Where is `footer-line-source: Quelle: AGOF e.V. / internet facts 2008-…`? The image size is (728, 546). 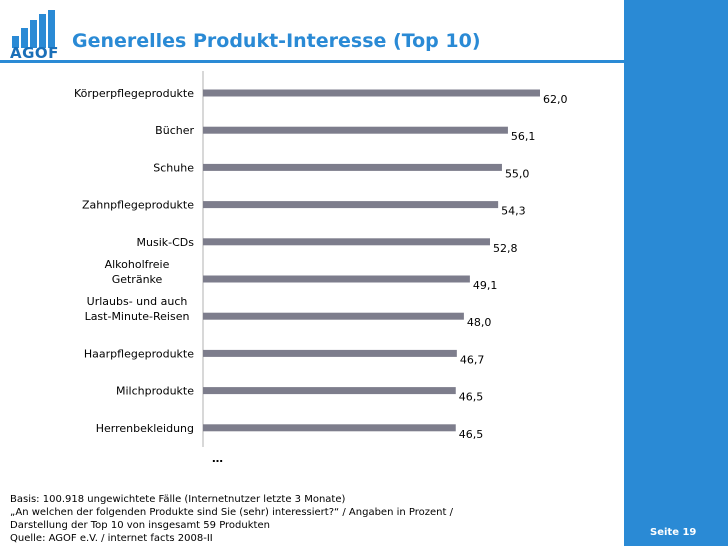 footer-line-source: Quelle: AGOF e.V. / internet facts 2008-… is located at coordinates (111, 538).